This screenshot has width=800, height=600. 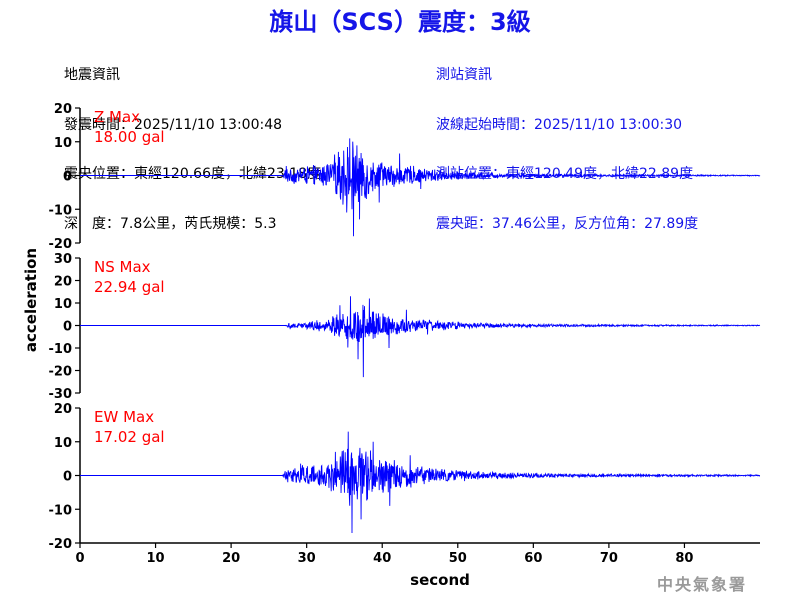 What do you see at coordinates (440, 580) in the screenshot?
I see `x-axis-title: second` at bounding box center [440, 580].